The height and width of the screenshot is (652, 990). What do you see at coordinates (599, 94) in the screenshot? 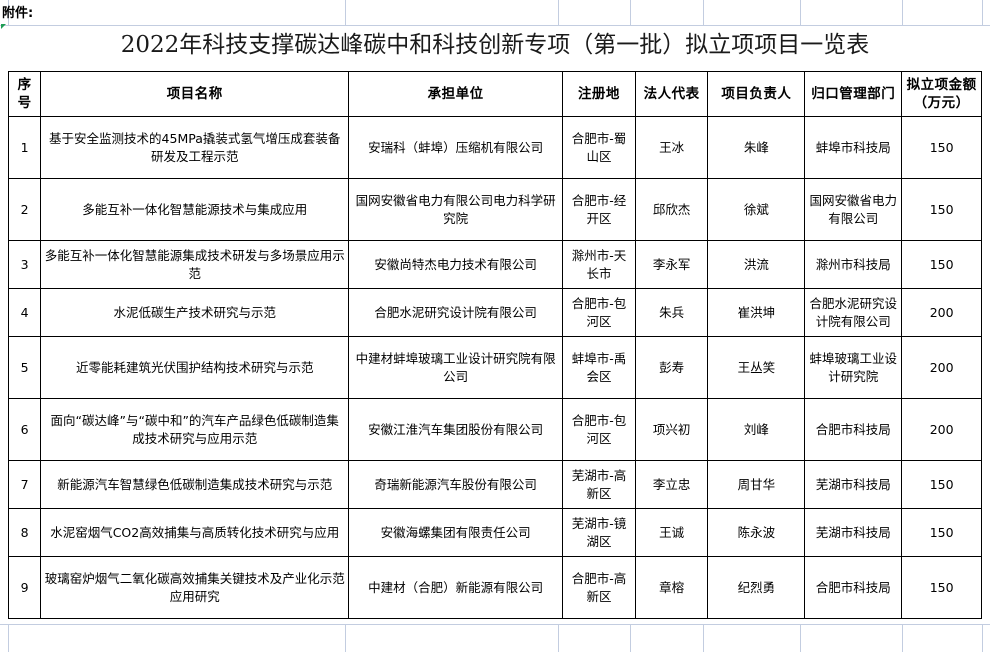
I see `col-header-region: 注册地` at bounding box center [599, 94].